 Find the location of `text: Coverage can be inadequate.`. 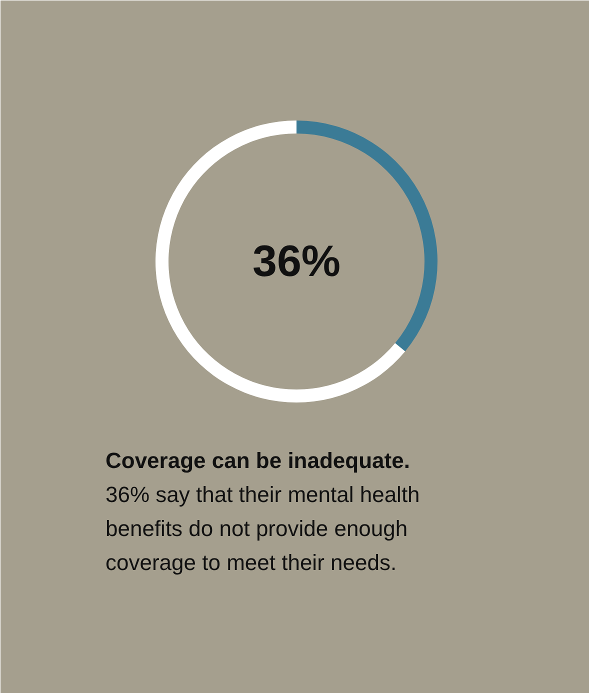

text: Coverage can be inadequate. is located at coordinates (258, 460).